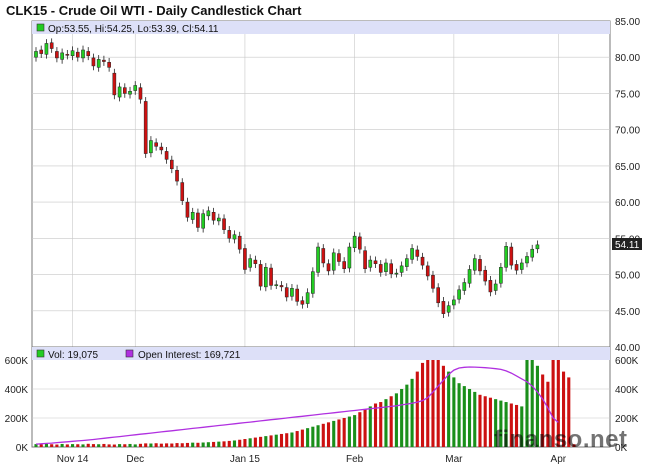  What do you see at coordinates (627, 244) in the screenshot?
I see `last-price-badge` at bounding box center [627, 244].